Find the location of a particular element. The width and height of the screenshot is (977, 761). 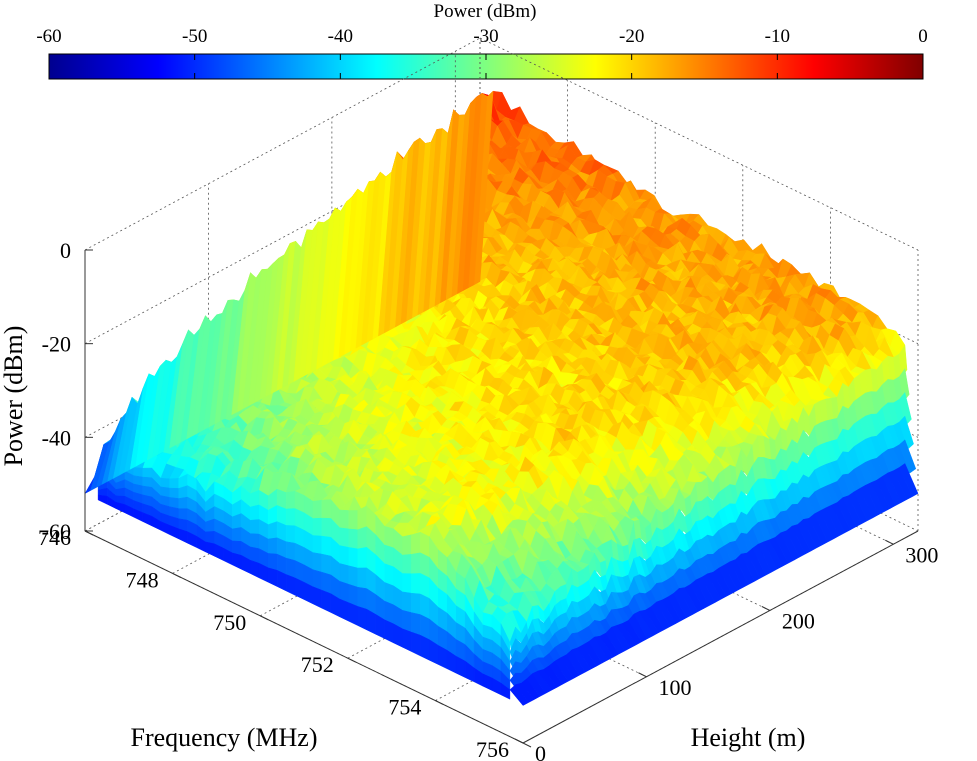

colorbar-tick-label: -20 is located at coordinates (631, 36).